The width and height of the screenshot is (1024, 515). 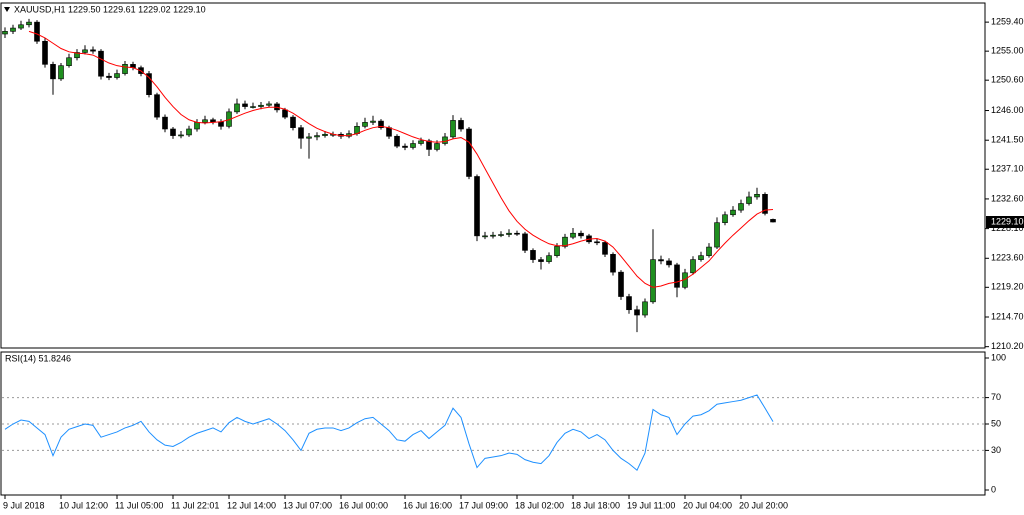 What do you see at coordinates (83, 505) in the screenshot?
I see `x-tick-label: 10 Jul 12:00` at bounding box center [83, 505].